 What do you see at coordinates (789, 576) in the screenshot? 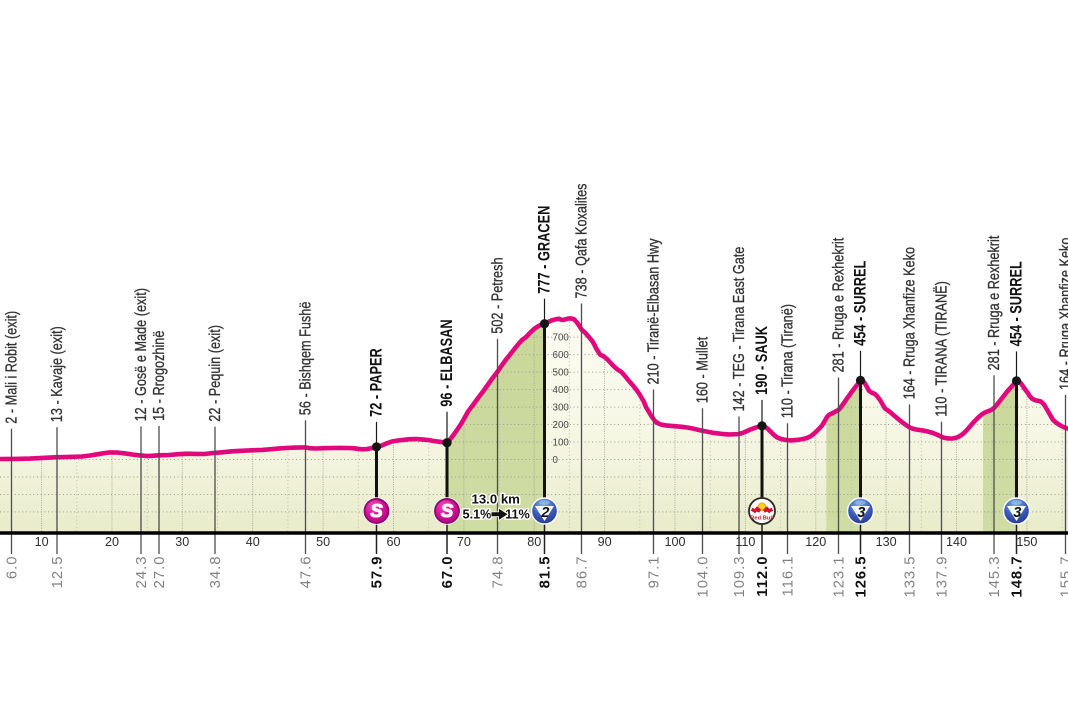
I see `svg-text: 116.1` at bounding box center [789, 576].